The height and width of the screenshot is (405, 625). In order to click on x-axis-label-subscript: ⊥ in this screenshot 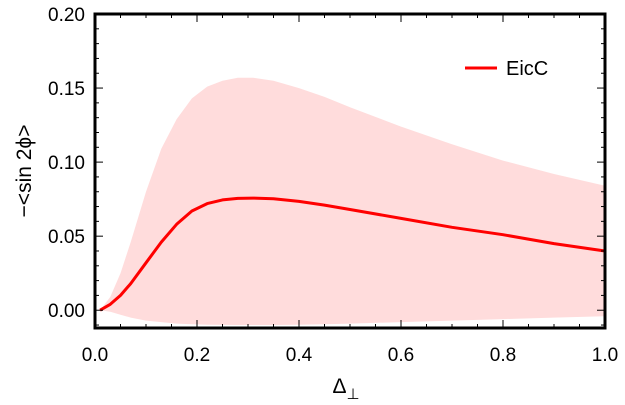, I will do `click(352, 394)`.